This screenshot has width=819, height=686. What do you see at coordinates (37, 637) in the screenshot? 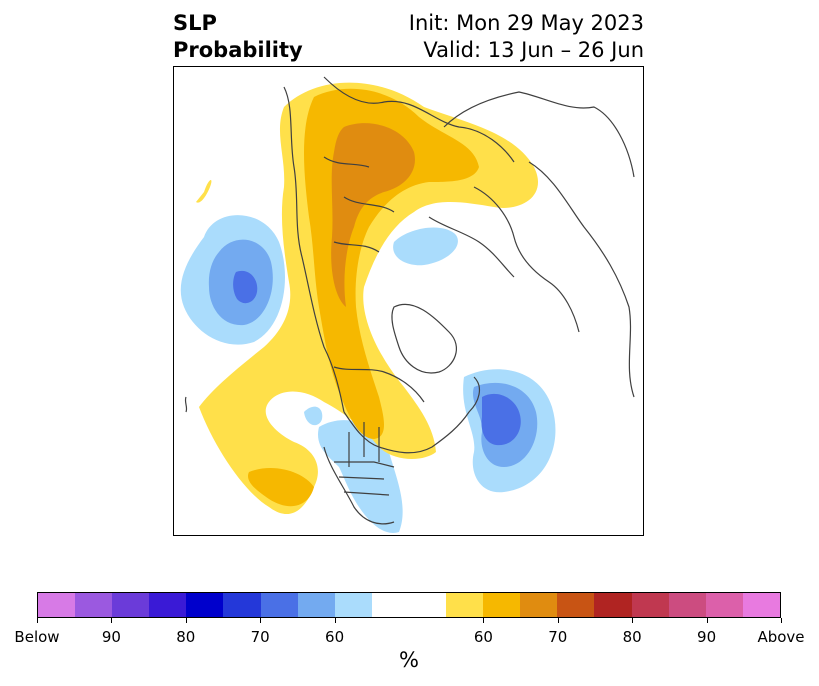
I see `colorbar-tick-label: Below` at bounding box center [37, 637].